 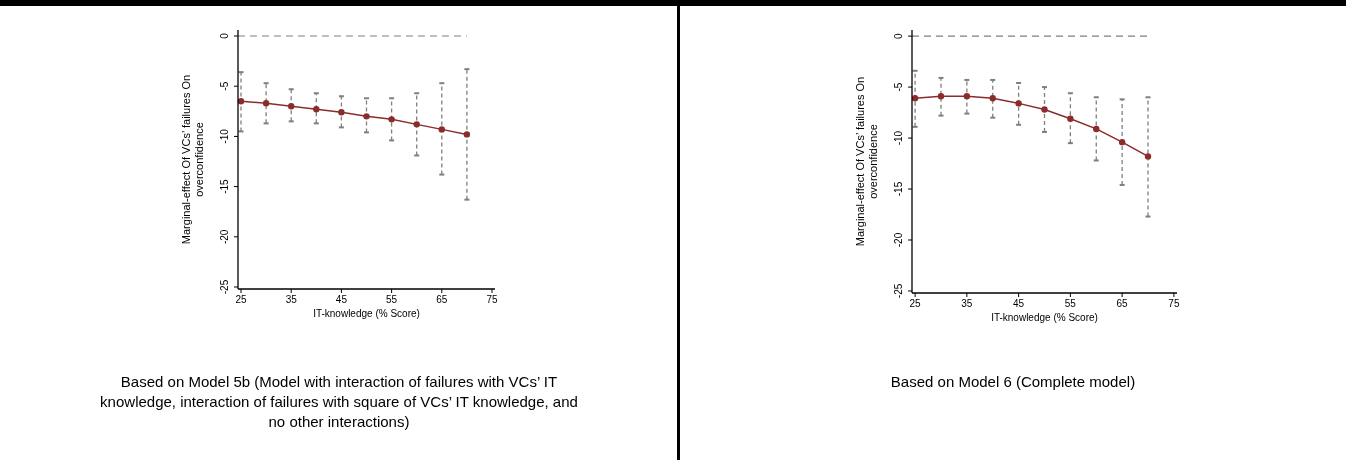 I want to click on text: Based on Model 6 (Complete model), so click(x=1013, y=381).